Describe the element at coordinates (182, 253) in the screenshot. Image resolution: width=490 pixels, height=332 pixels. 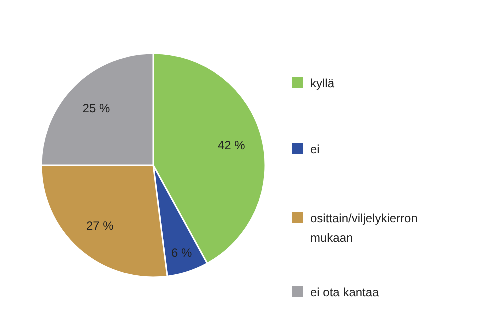
I see `data-label: 6 %` at that location.